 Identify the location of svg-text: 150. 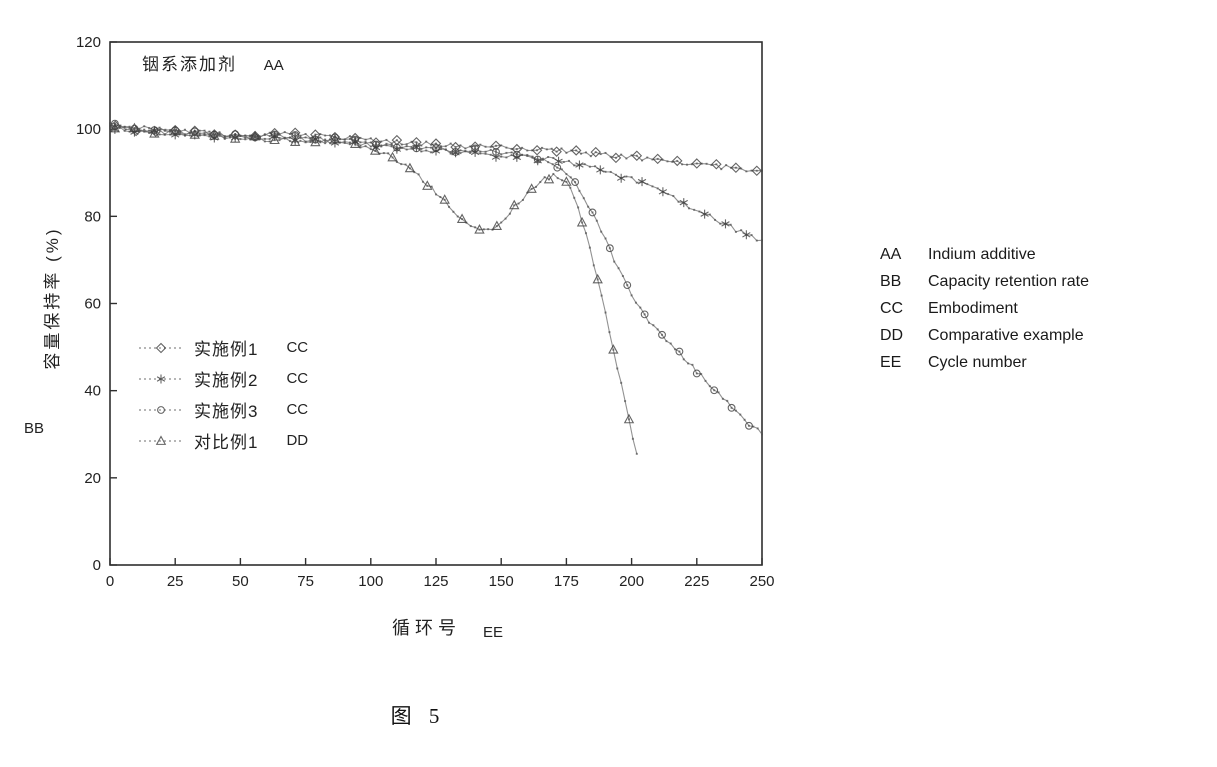
(501, 581).